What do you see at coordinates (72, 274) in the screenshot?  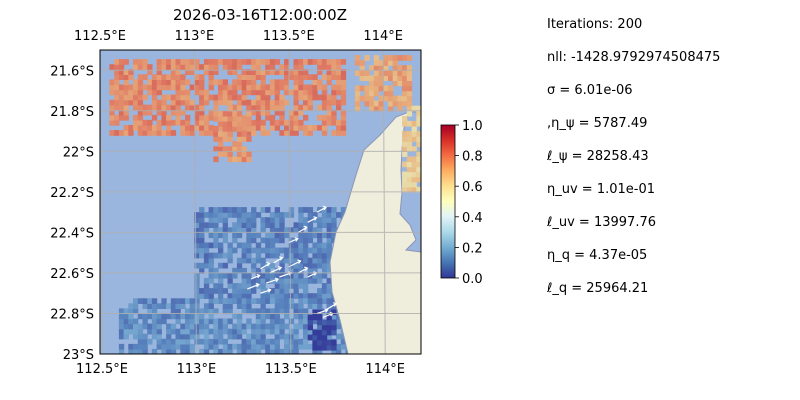 I see `y-tick-label: 22.6°S` at bounding box center [72, 274].